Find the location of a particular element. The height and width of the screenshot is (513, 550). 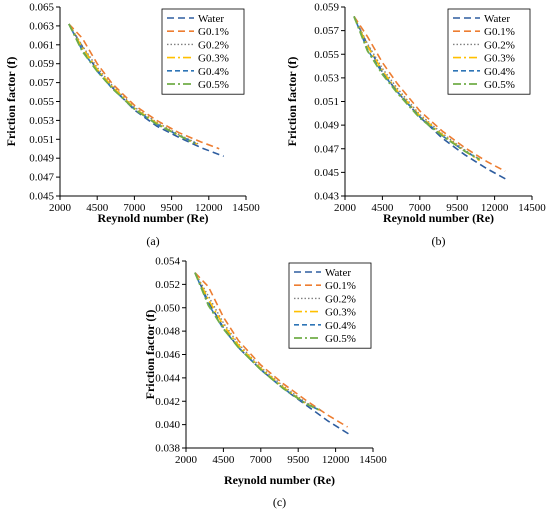

y-tick-label: 0.046 is located at coordinates (167, 355).